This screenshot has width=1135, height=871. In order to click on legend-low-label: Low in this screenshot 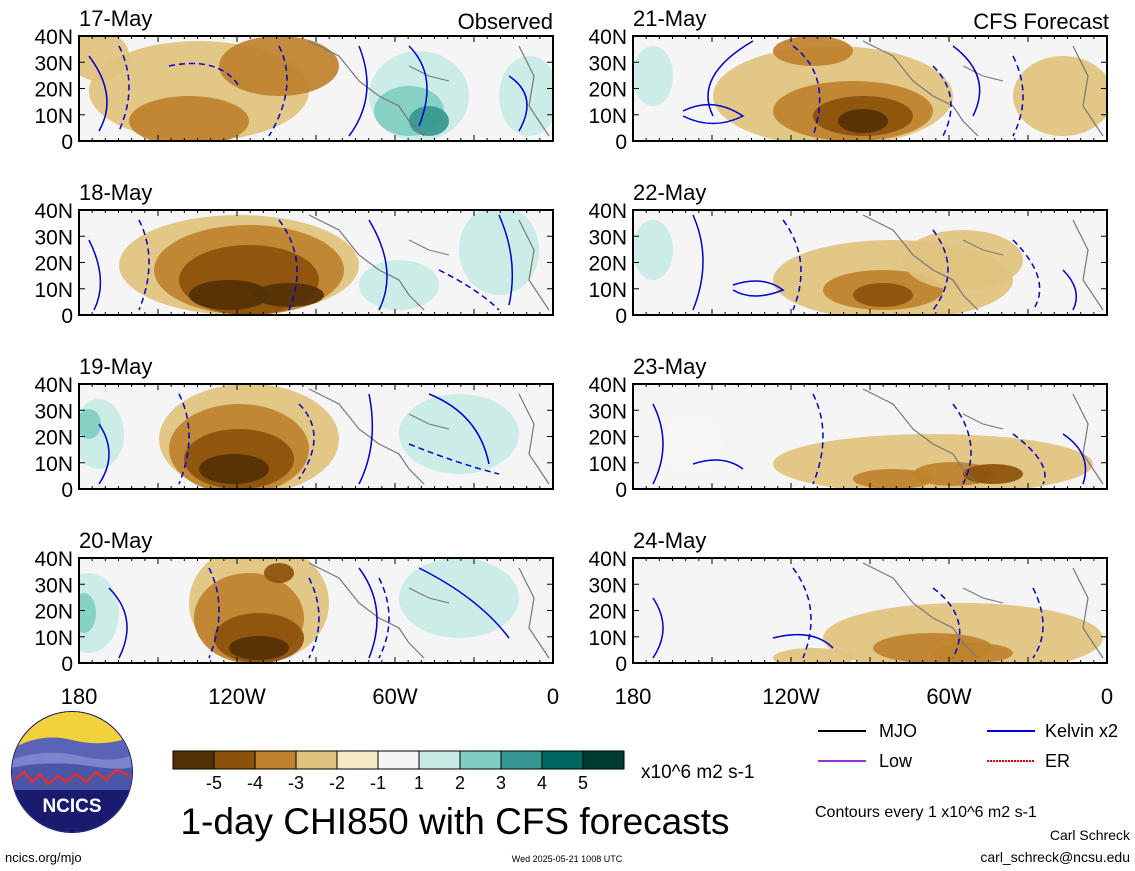, I will do `click(896, 761)`.